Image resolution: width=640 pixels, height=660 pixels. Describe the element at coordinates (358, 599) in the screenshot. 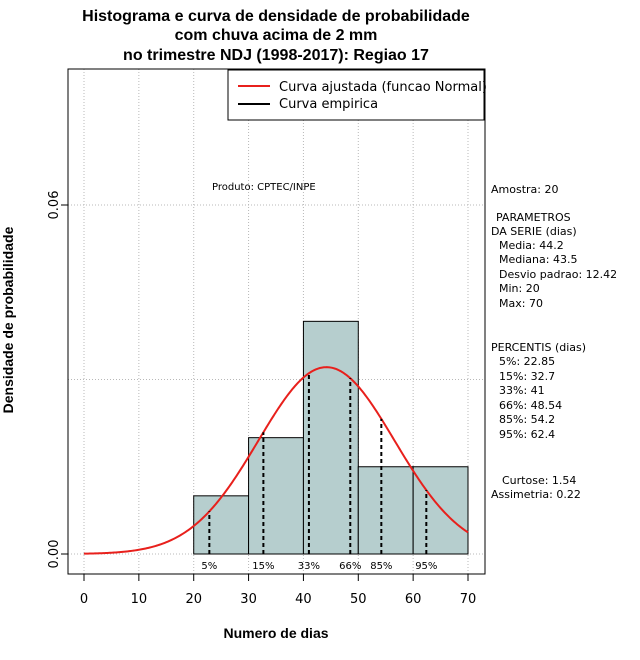

I see `x-tick-label-50: 50` at that location.